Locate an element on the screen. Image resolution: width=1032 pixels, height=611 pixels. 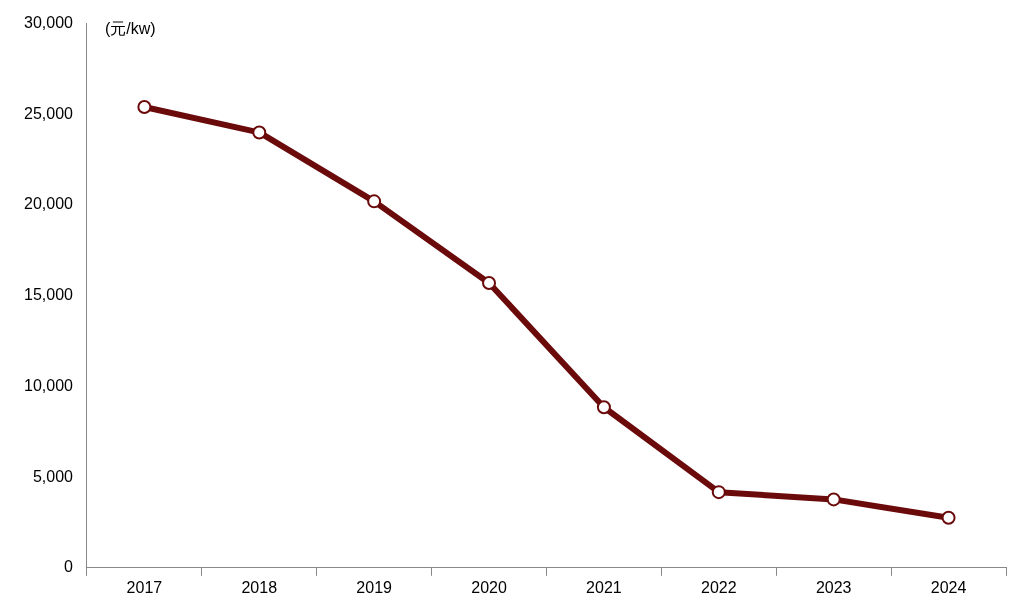
y-tick-label: 10,000 is located at coordinates (49, 385).